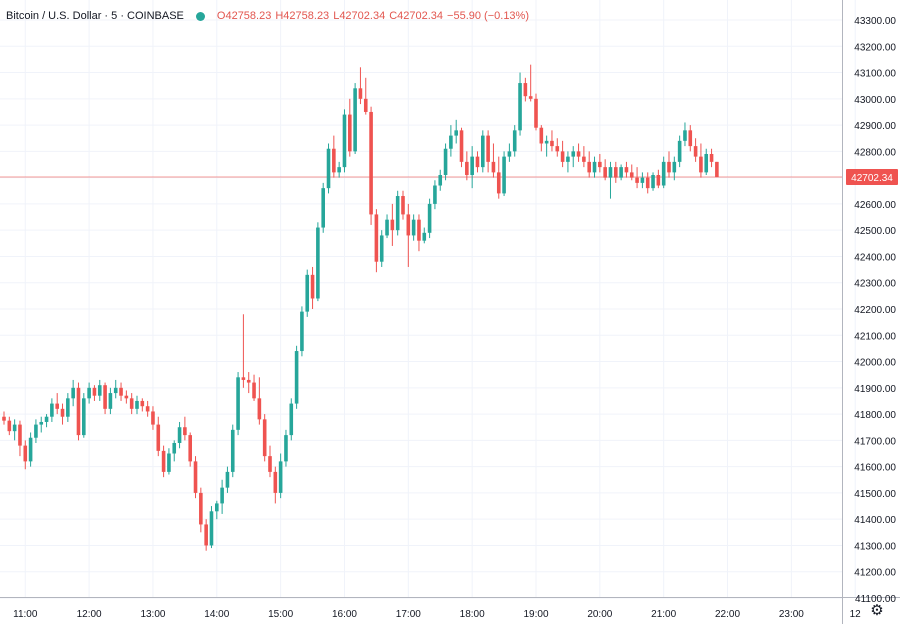 Image resolution: width=900 pixels, height=624 pixels. What do you see at coordinates (727, 614) in the screenshot?
I see `x-tick-label: 22:00` at bounding box center [727, 614].